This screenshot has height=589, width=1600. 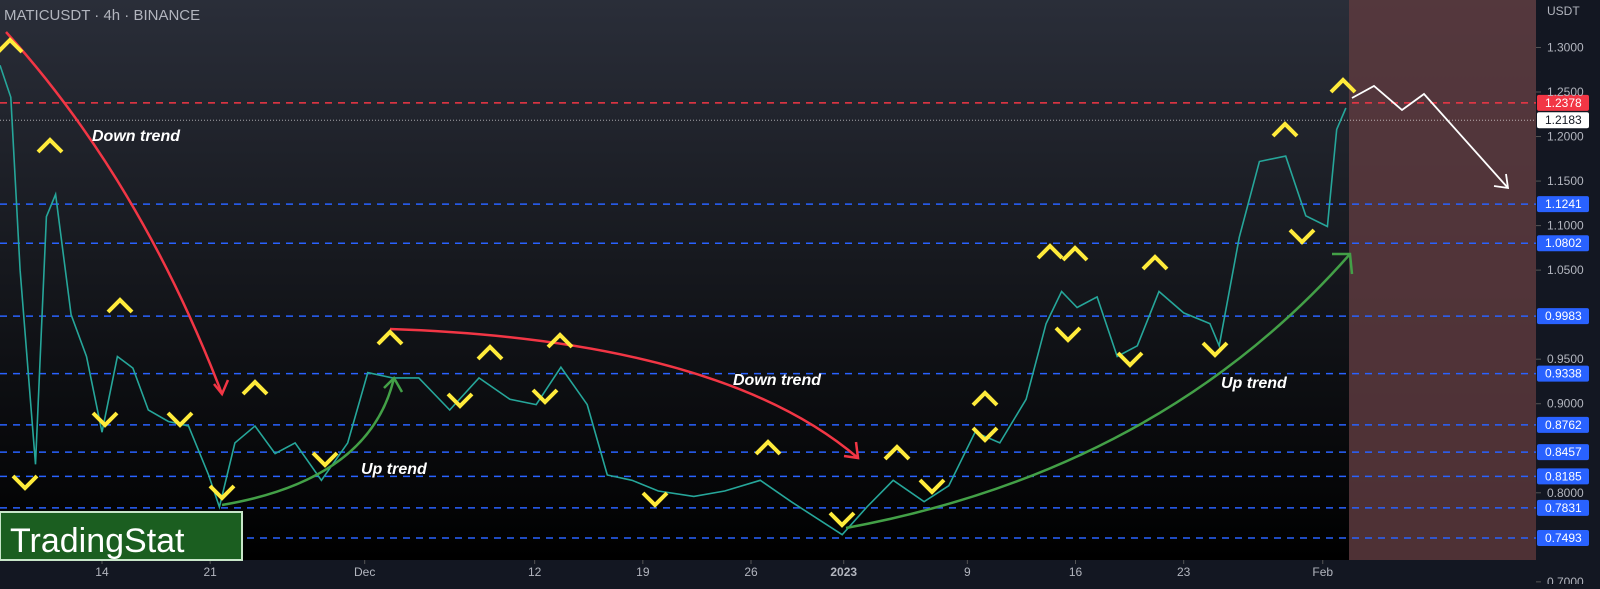 I want to click on level-label: 0.8457, so click(x=1563, y=452).